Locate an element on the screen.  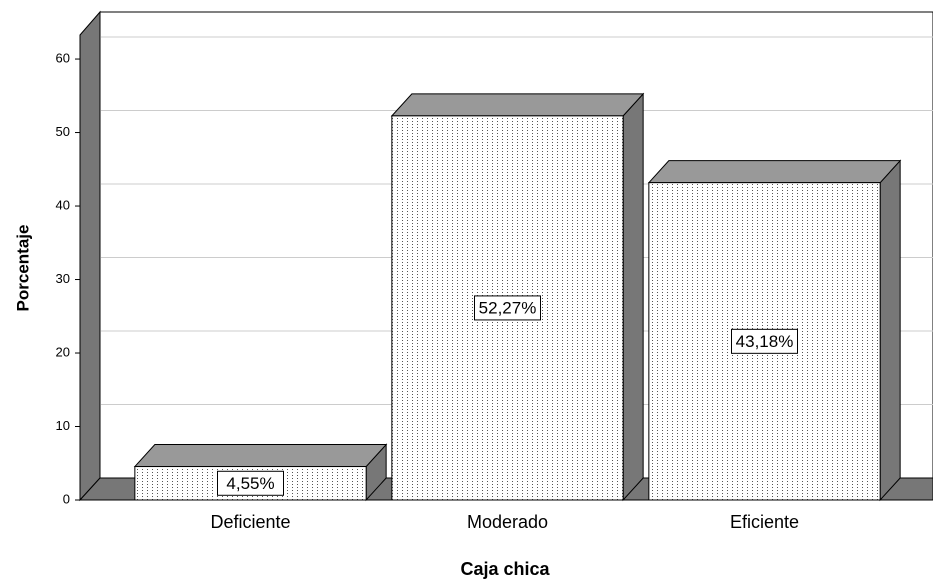
x-axis-label: Caja chica is located at coordinates (505, 569).